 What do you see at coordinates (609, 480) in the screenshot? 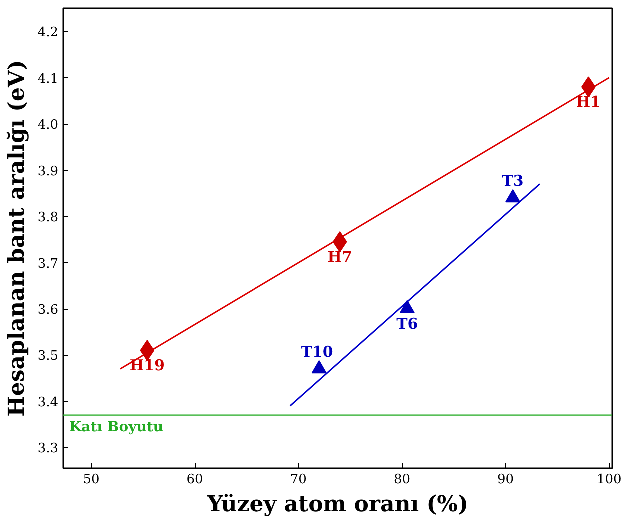
I see `x-tick-label: 100` at bounding box center [609, 480].